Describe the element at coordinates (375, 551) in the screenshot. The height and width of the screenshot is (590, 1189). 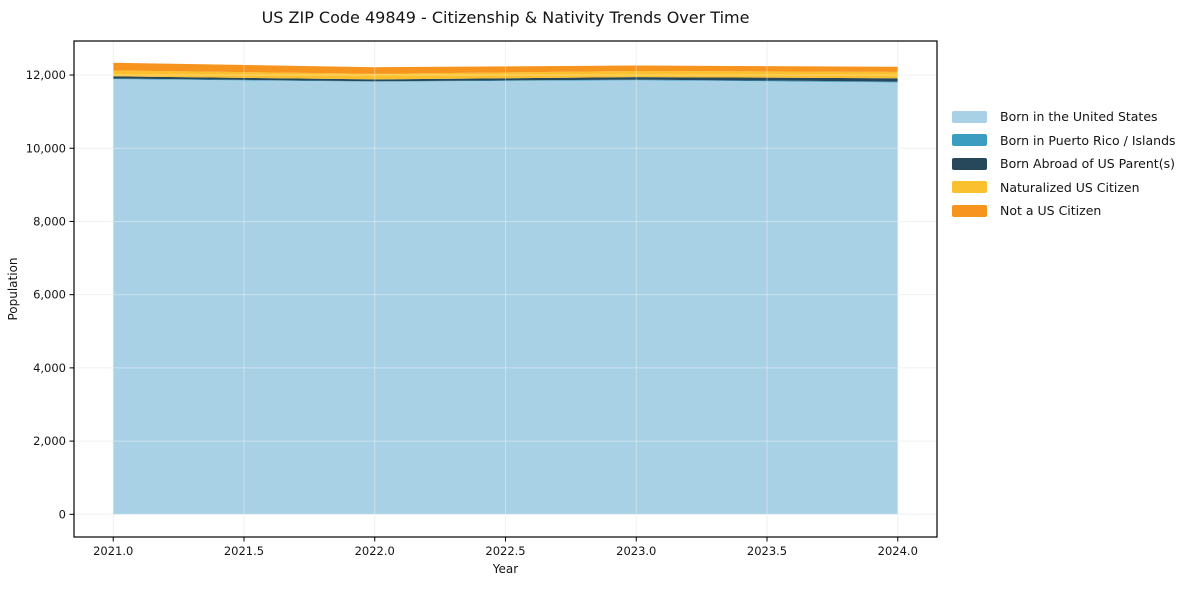
I see `x-tick-label: 2022.0` at that location.